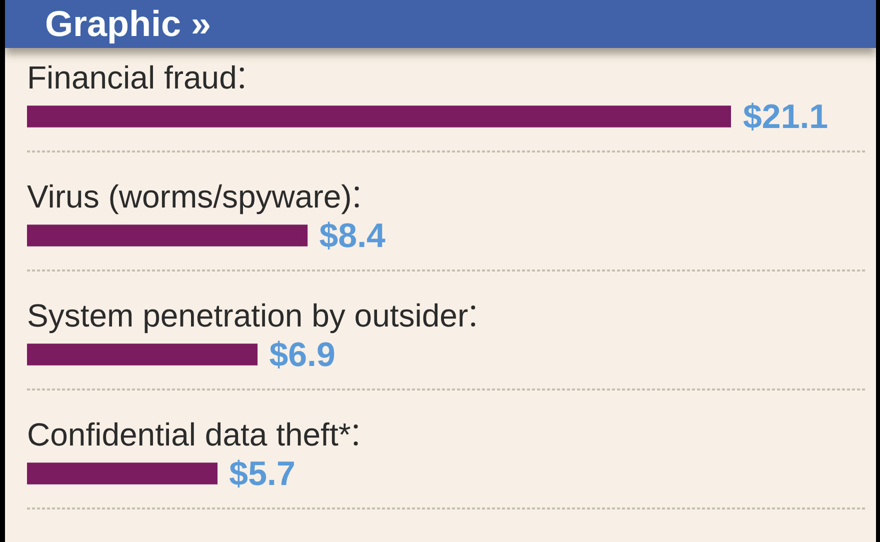 This screenshot has height=542, width=880. What do you see at coordinates (352, 235) in the screenshot?
I see `data-label: $8.4` at bounding box center [352, 235].